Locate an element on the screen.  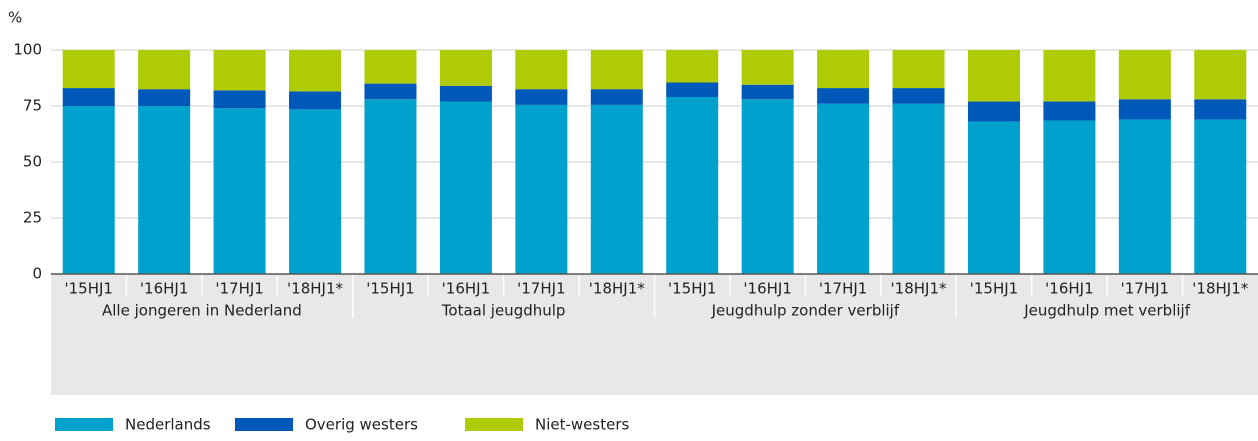
y-tick-label: 75 is located at coordinates (32, 106).